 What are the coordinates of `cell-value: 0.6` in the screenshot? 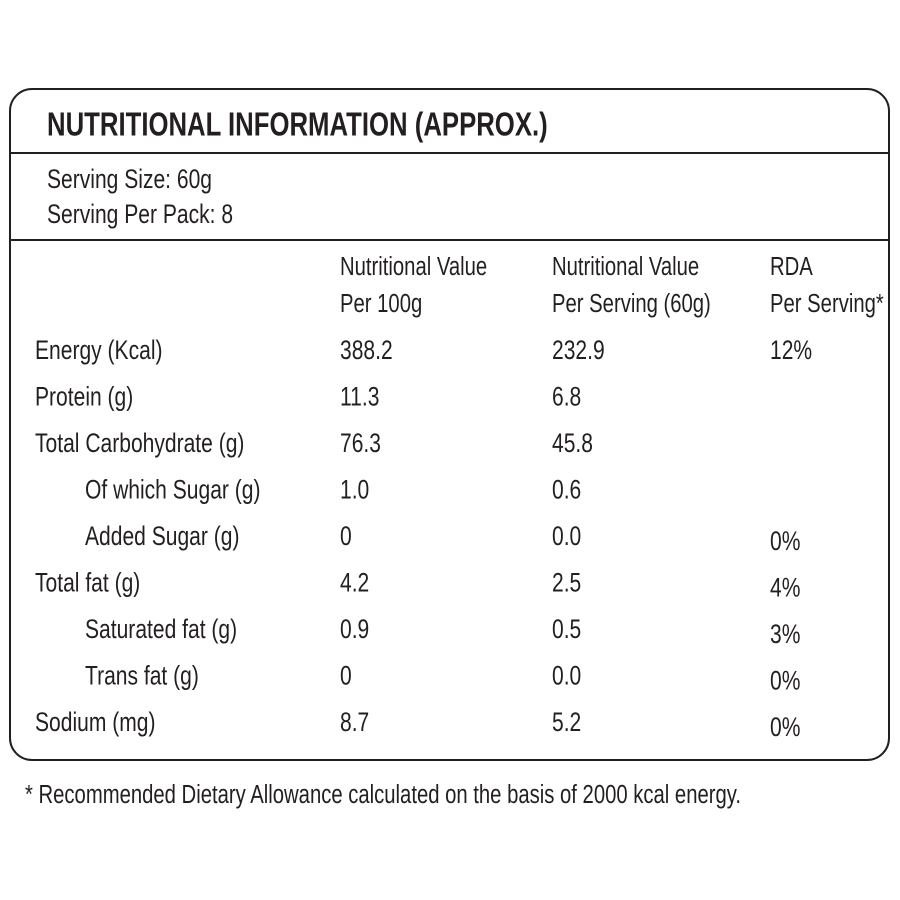 It's located at (566, 490).